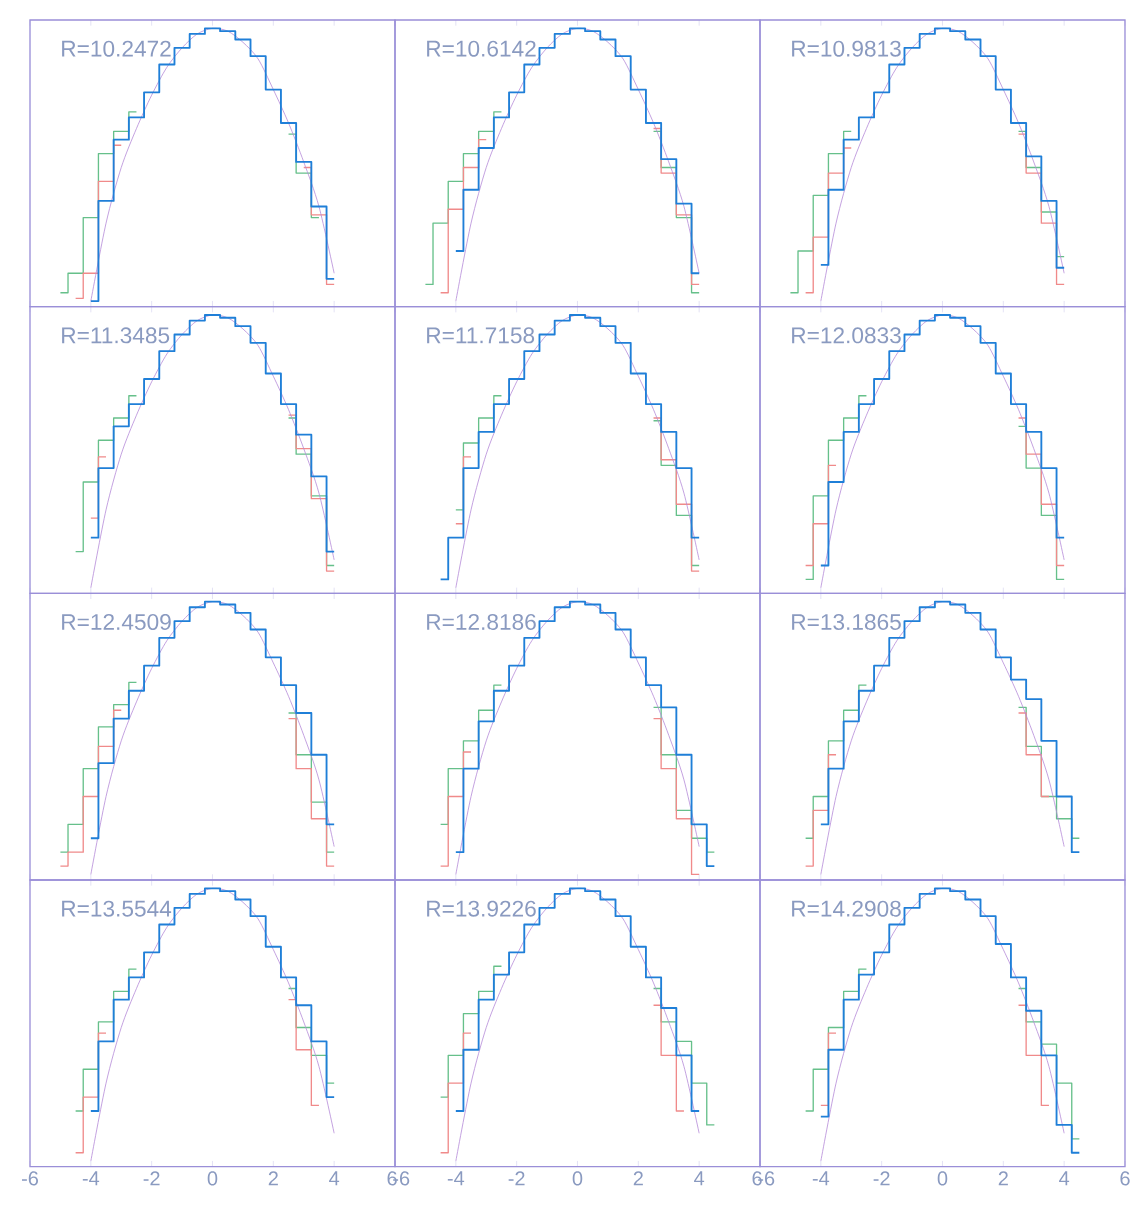  I want to click on annotation: R=12.0833, so click(846, 335).